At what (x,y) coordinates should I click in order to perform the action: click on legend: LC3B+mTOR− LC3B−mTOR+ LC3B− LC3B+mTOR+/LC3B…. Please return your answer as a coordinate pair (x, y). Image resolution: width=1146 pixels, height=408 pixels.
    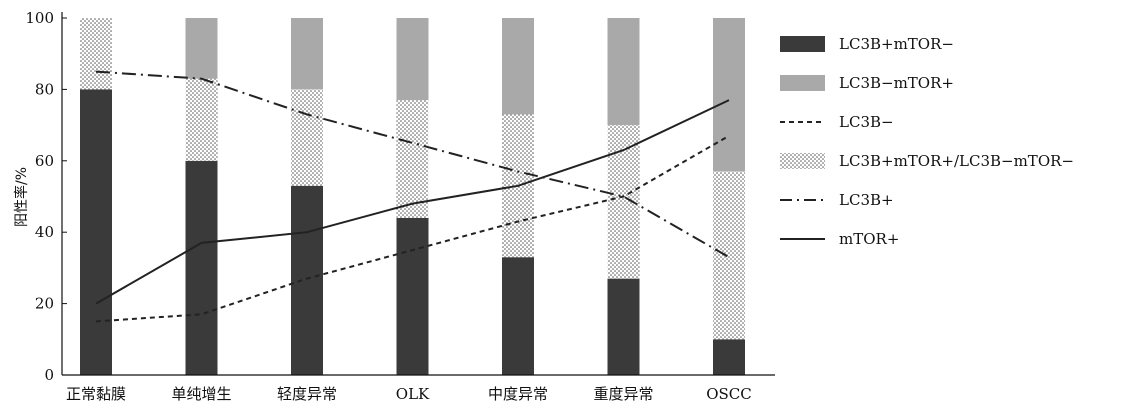
    Looking at the image, I should click on (927, 141).